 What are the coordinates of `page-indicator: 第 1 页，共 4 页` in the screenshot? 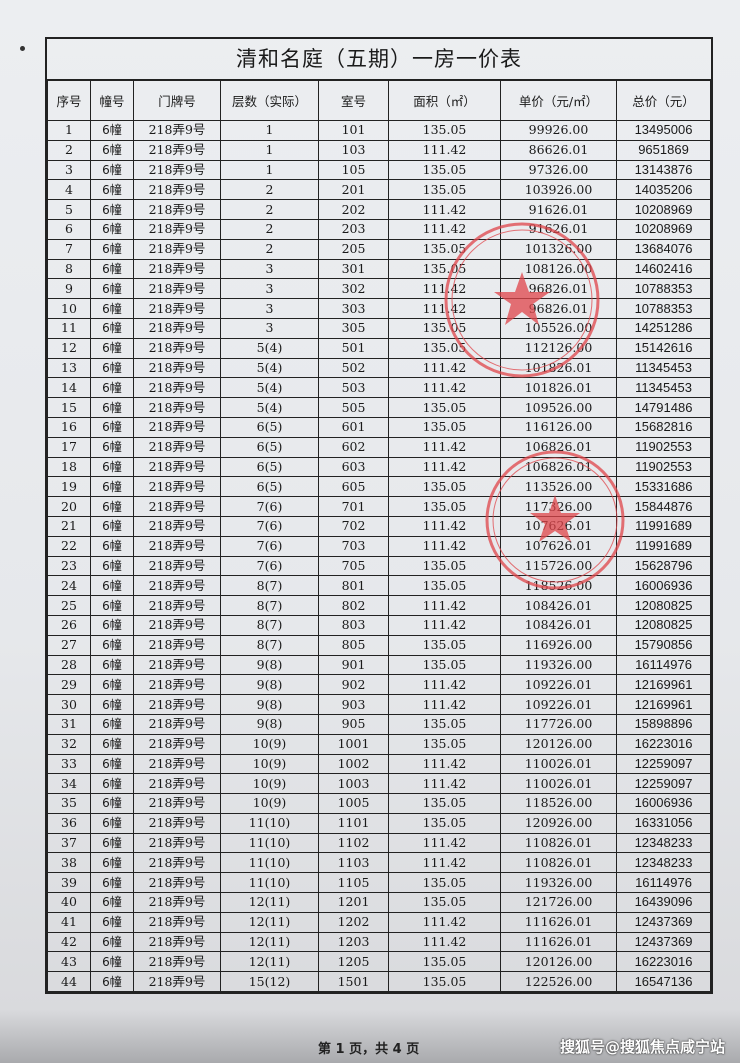 It's located at (369, 1049).